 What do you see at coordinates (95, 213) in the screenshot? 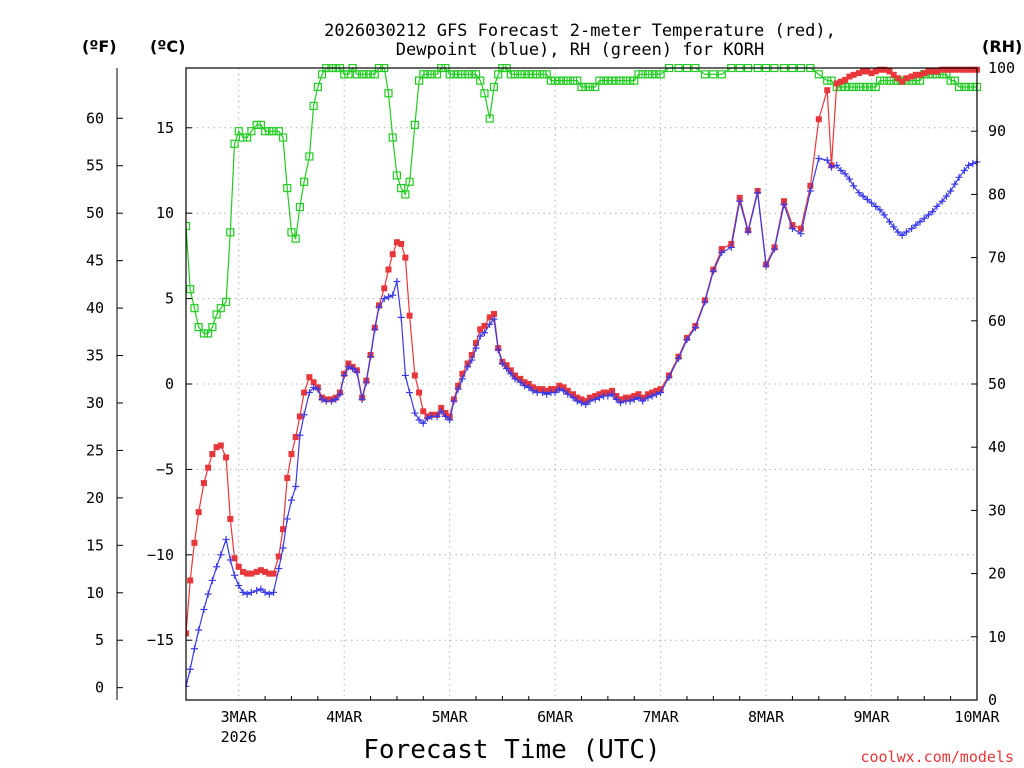
I see `fahrenheit-tick-label: 50` at bounding box center [95, 213].